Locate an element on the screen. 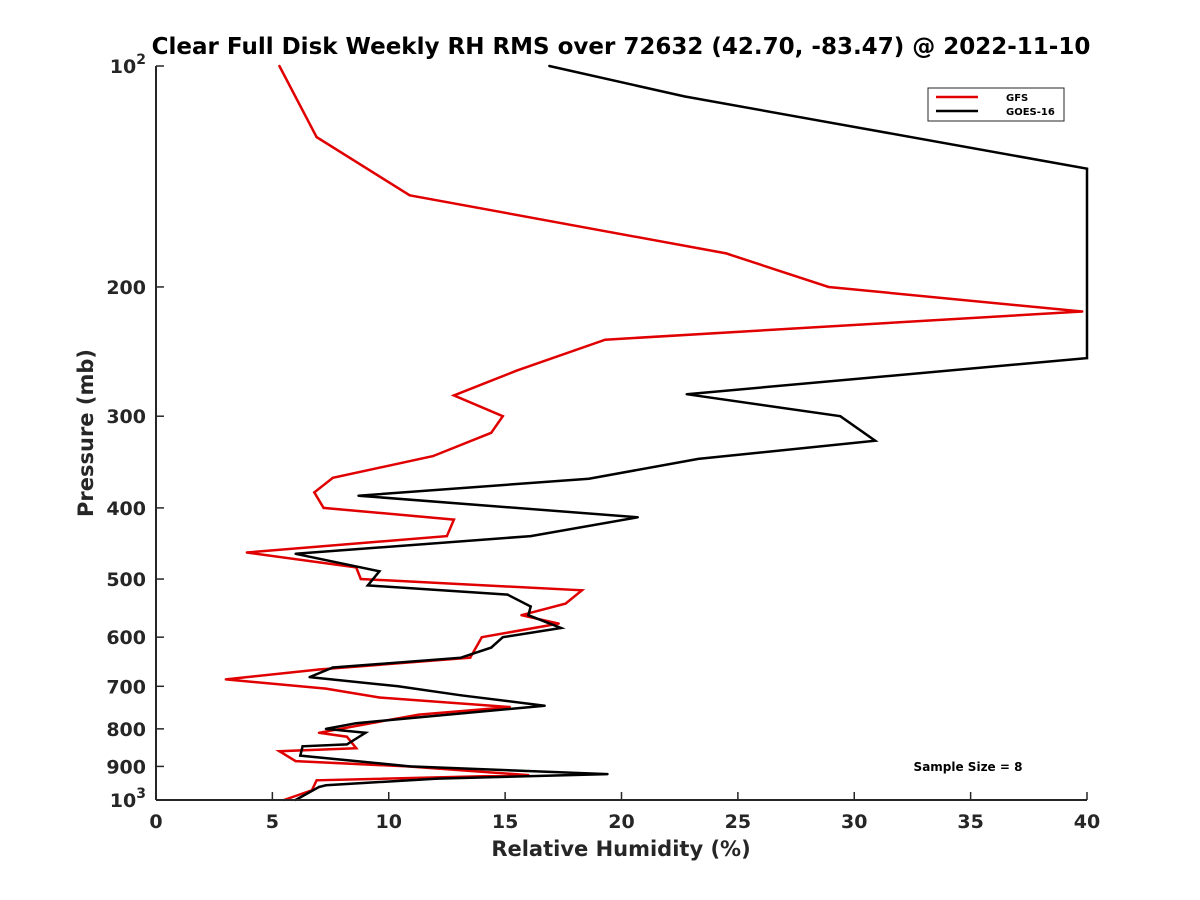  x-ticks: 0 5 10 15 20 25 30 35 40 is located at coordinates (624, 812).